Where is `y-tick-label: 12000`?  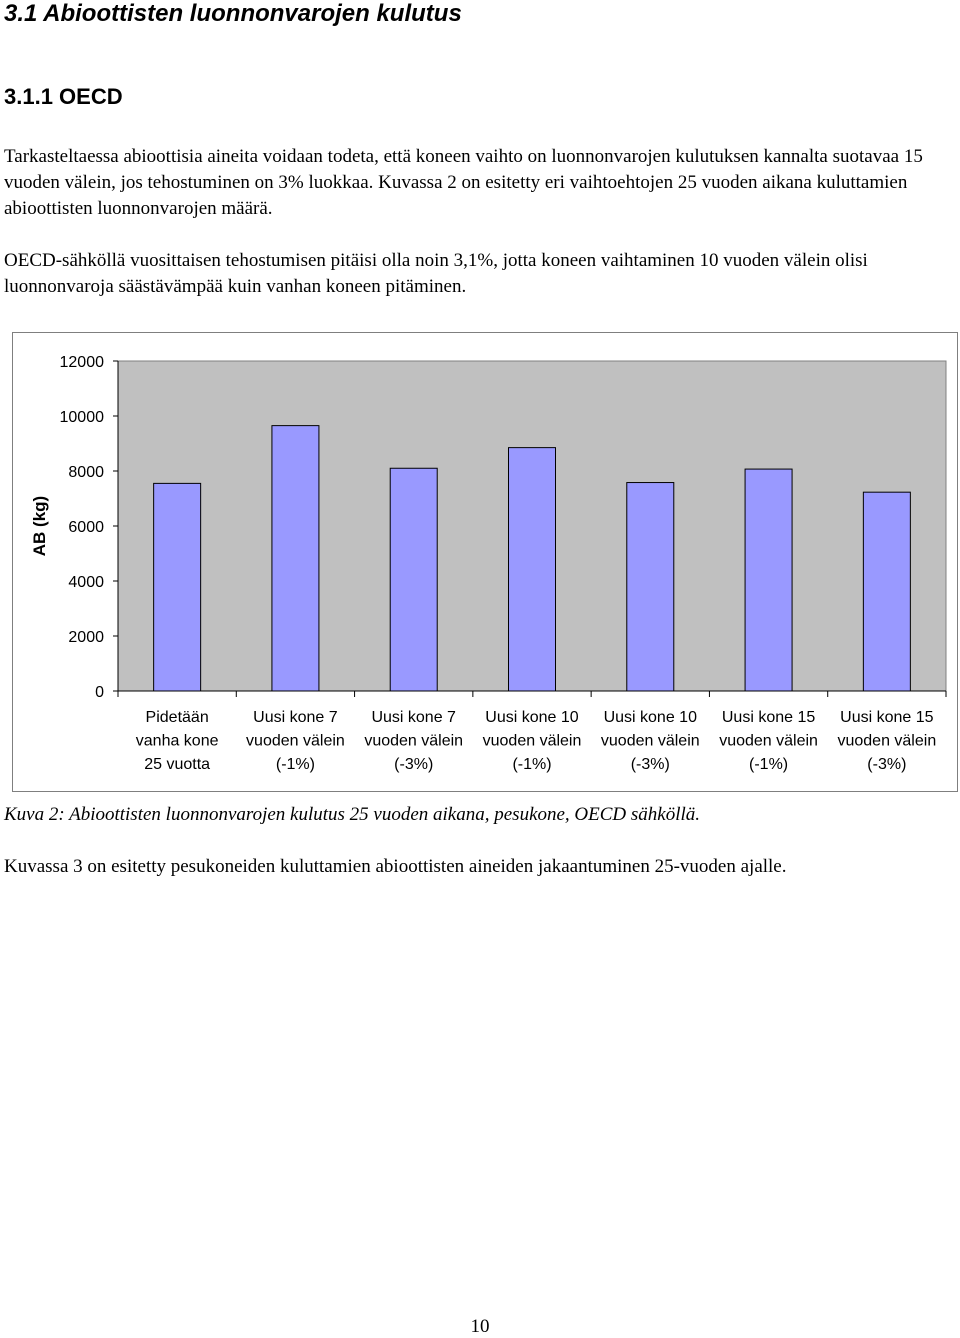 y-tick-label: 12000 is located at coordinates (82, 362).